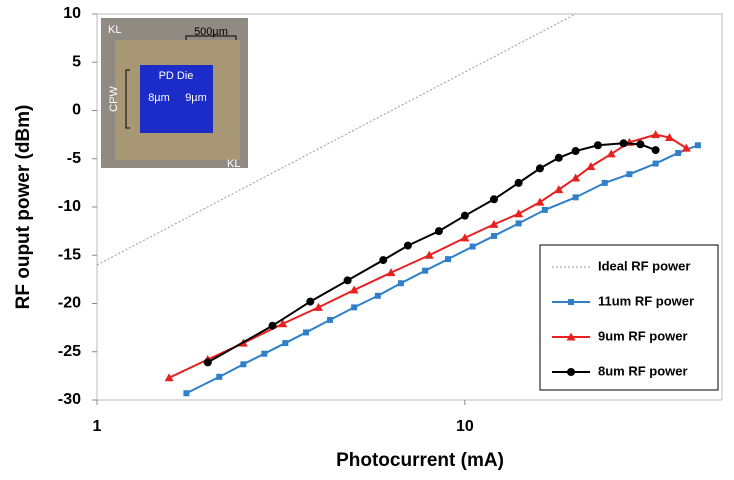 The image size is (734, 480). What do you see at coordinates (629, 317) in the screenshot?
I see `legend-box` at bounding box center [629, 317].